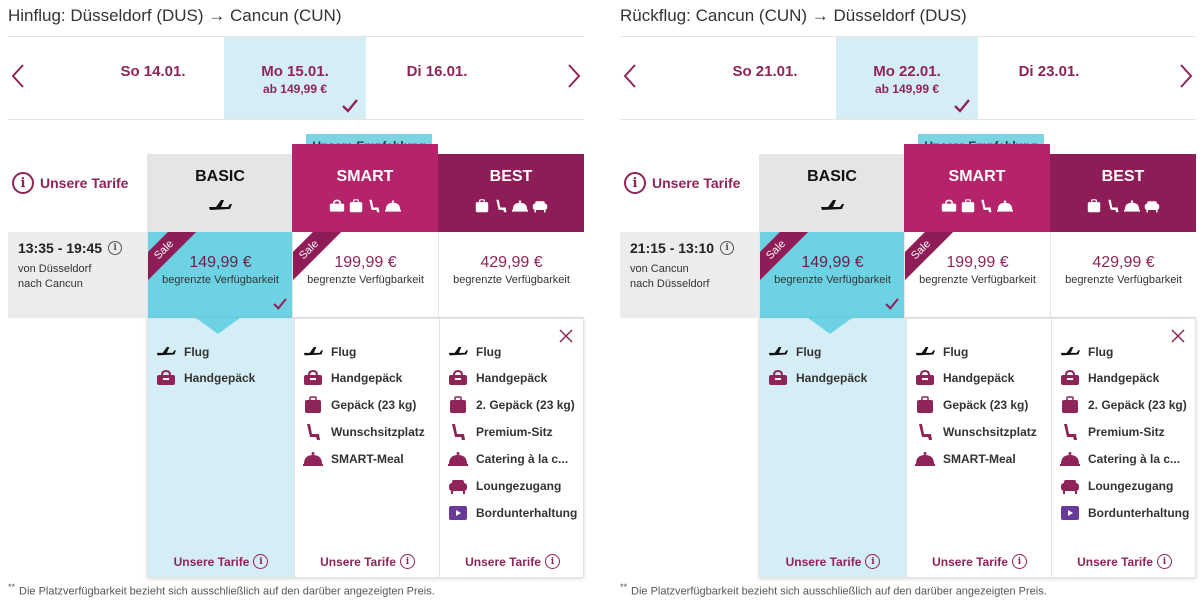 The height and width of the screenshot is (601, 1204). What do you see at coordinates (907, 71) in the screenshot?
I see `date-label: Mo 22.01.` at bounding box center [907, 71].